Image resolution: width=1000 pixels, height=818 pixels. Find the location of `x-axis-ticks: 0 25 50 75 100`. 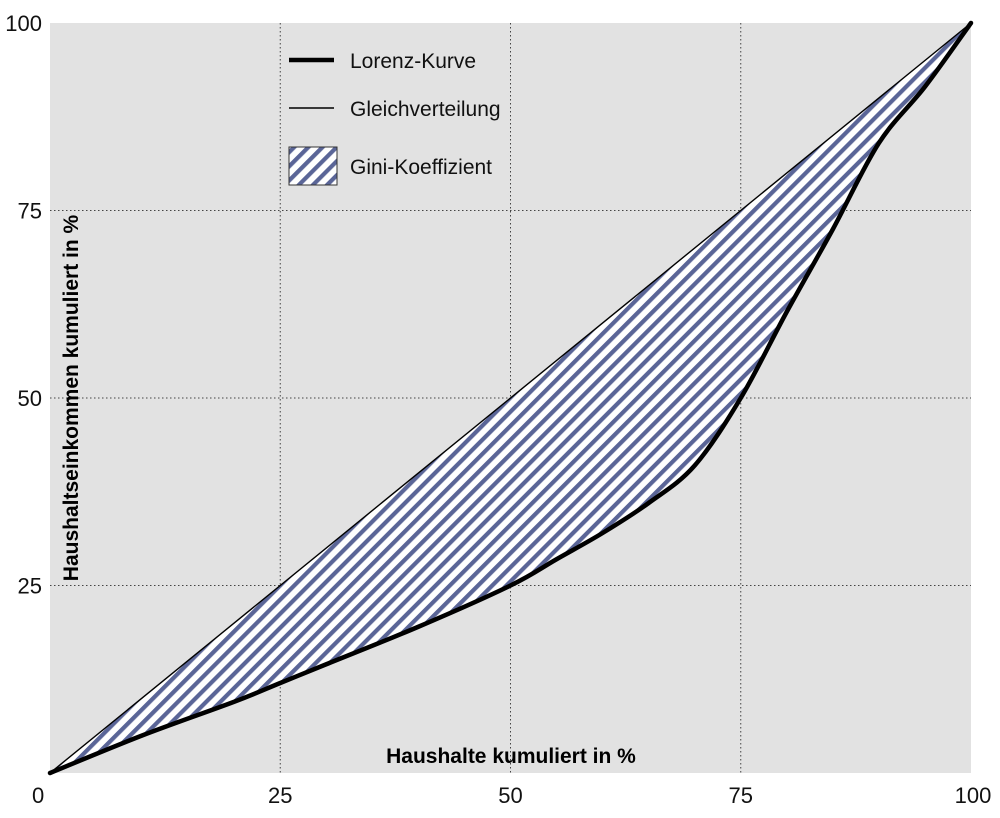

x-axis-ticks: 0 25 50 75 100 is located at coordinates (511, 795).